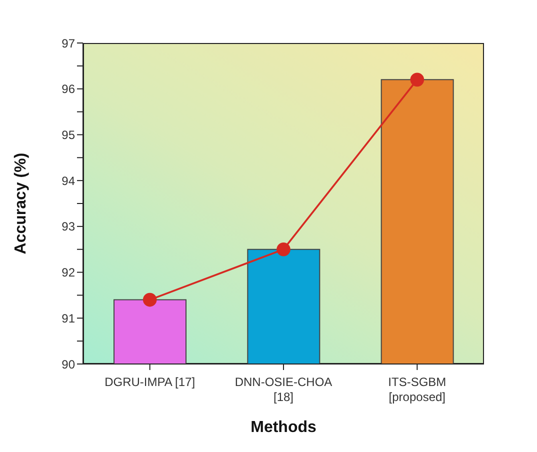 This screenshot has height=452, width=537. I want to click on y-tick-label: 90, so click(69, 364).